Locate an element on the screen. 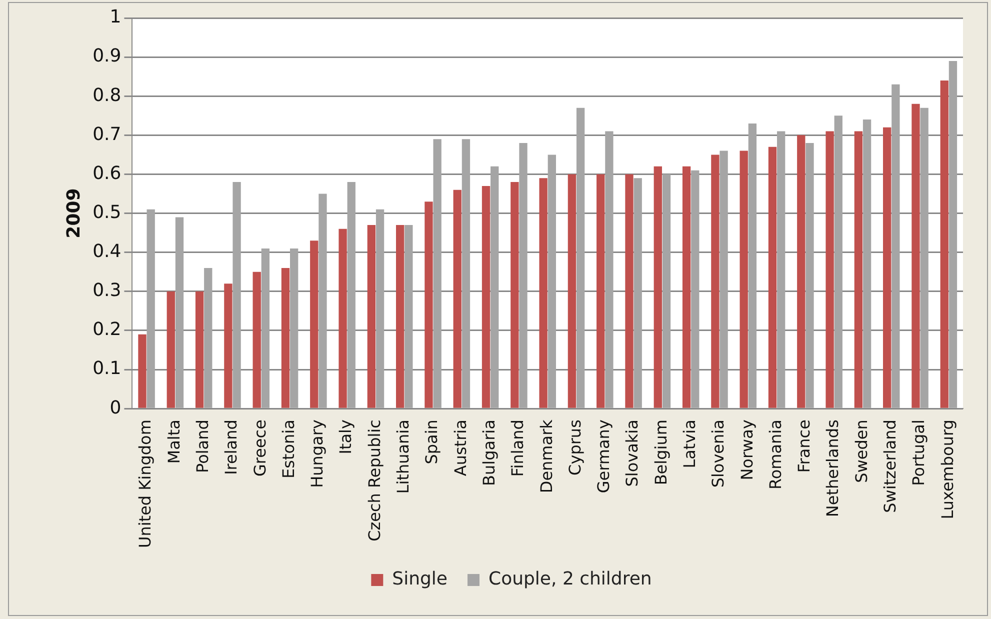 This screenshot has height=619, width=991. y-tick-label: 0.2 is located at coordinates (107, 329).